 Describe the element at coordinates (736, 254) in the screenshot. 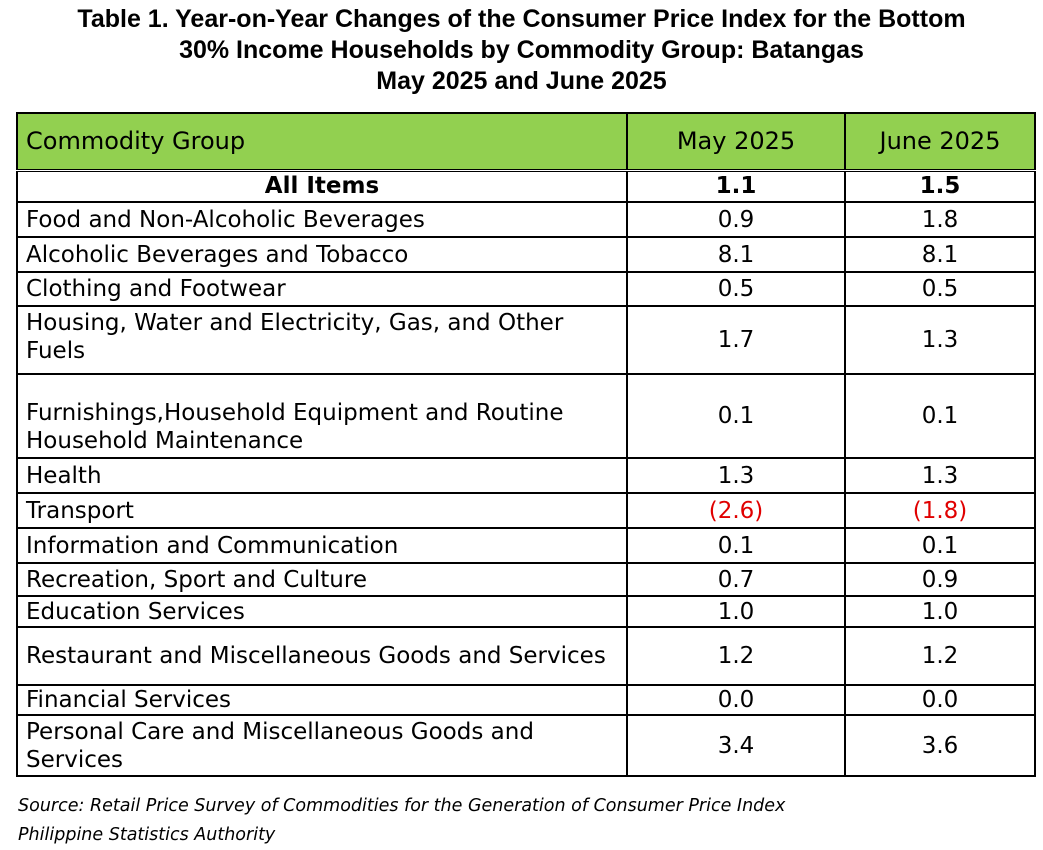

I see `may-value: 8.1` at that location.